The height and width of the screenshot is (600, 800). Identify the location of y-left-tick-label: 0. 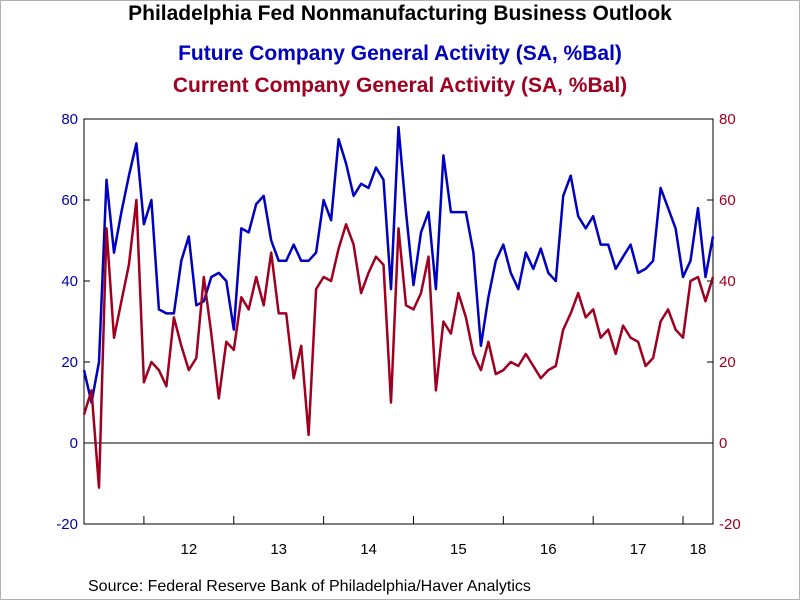
(74, 443).